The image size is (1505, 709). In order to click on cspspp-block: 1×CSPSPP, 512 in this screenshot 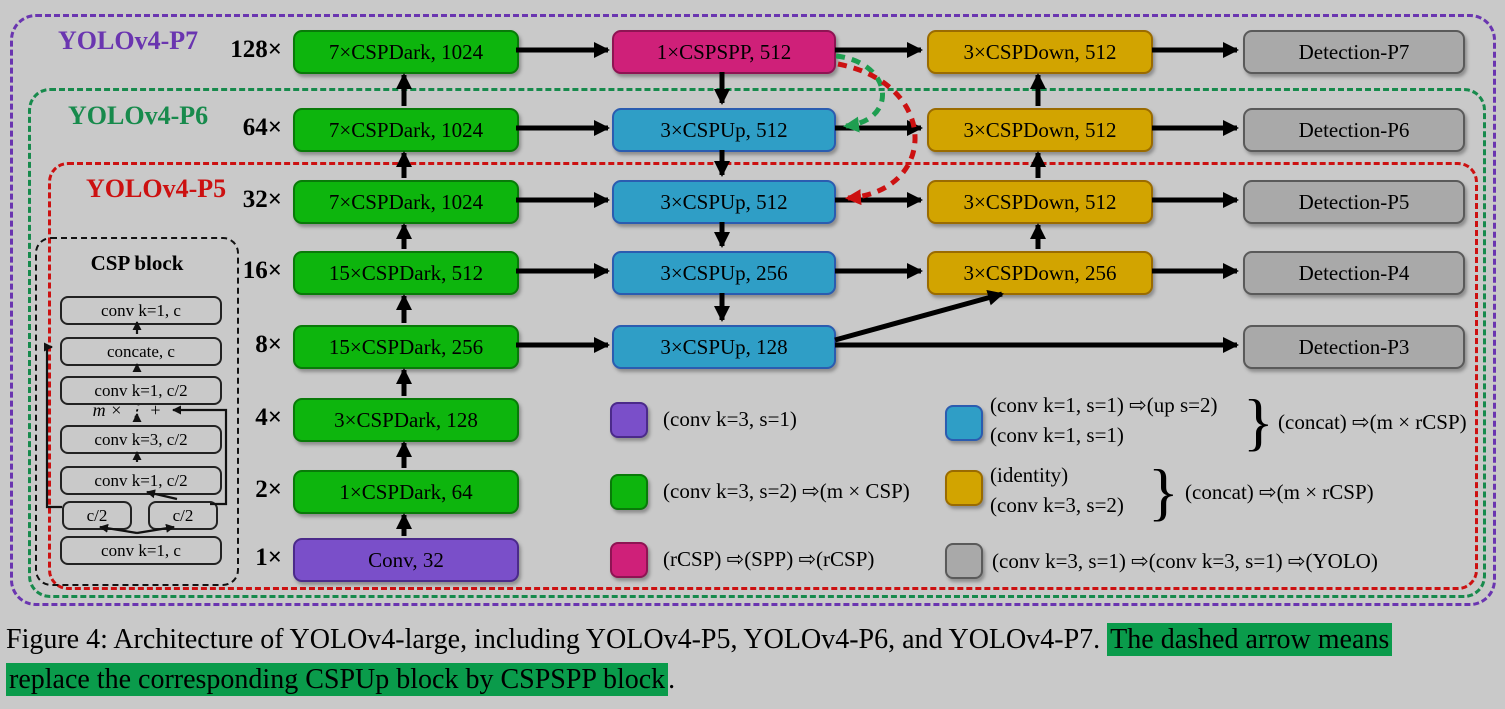, I will do `click(724, 52)`.